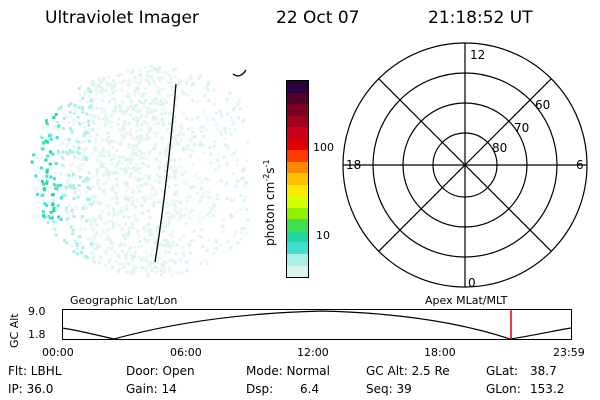 This screenshot has height=400, width=600. Describe the element at coordinates (499, 148) in the screenshot. I see `lat-label-80: 80` at that location.